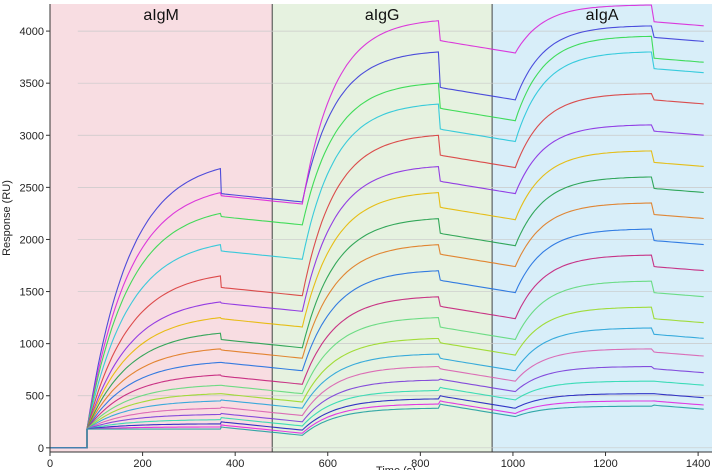  What do you see at coordinates (328, 464) in the screenshot?
I see `x-tick-label: 600` at bounding box center [328, 464].